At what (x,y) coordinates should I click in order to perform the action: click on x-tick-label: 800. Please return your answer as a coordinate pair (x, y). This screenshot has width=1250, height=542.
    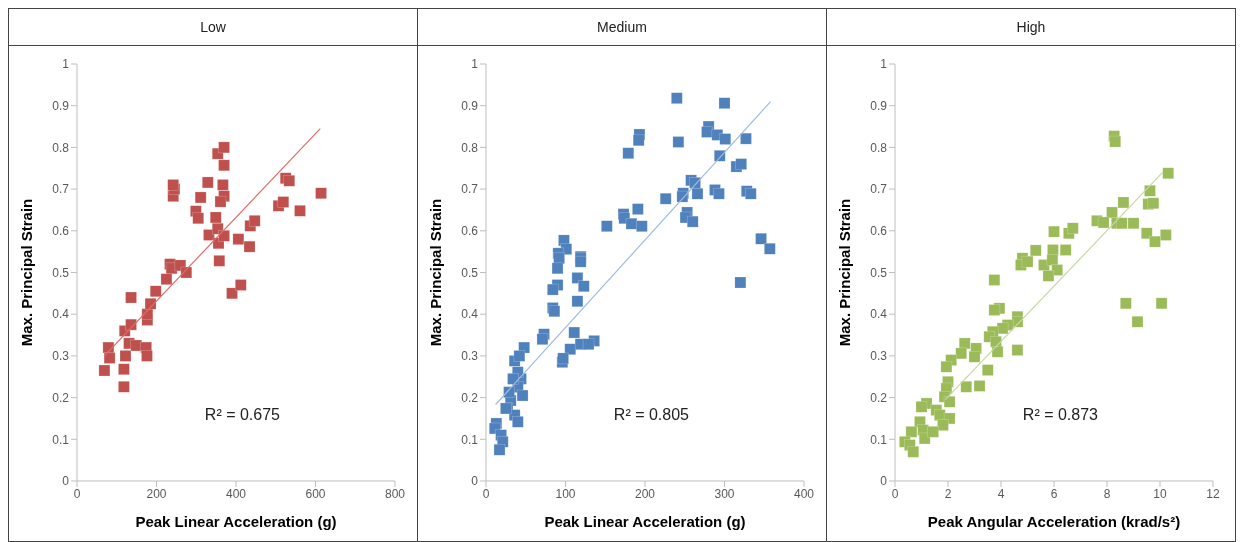
    Looking at the image, I should click on (395, 493).